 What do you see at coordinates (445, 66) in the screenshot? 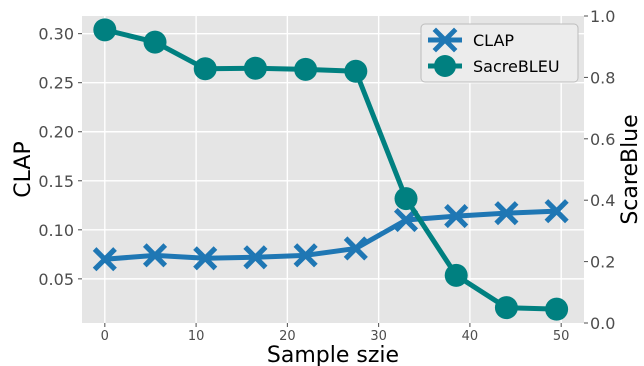
I see `legend-sacrebleu-marker` at bounding box center [445, 66].